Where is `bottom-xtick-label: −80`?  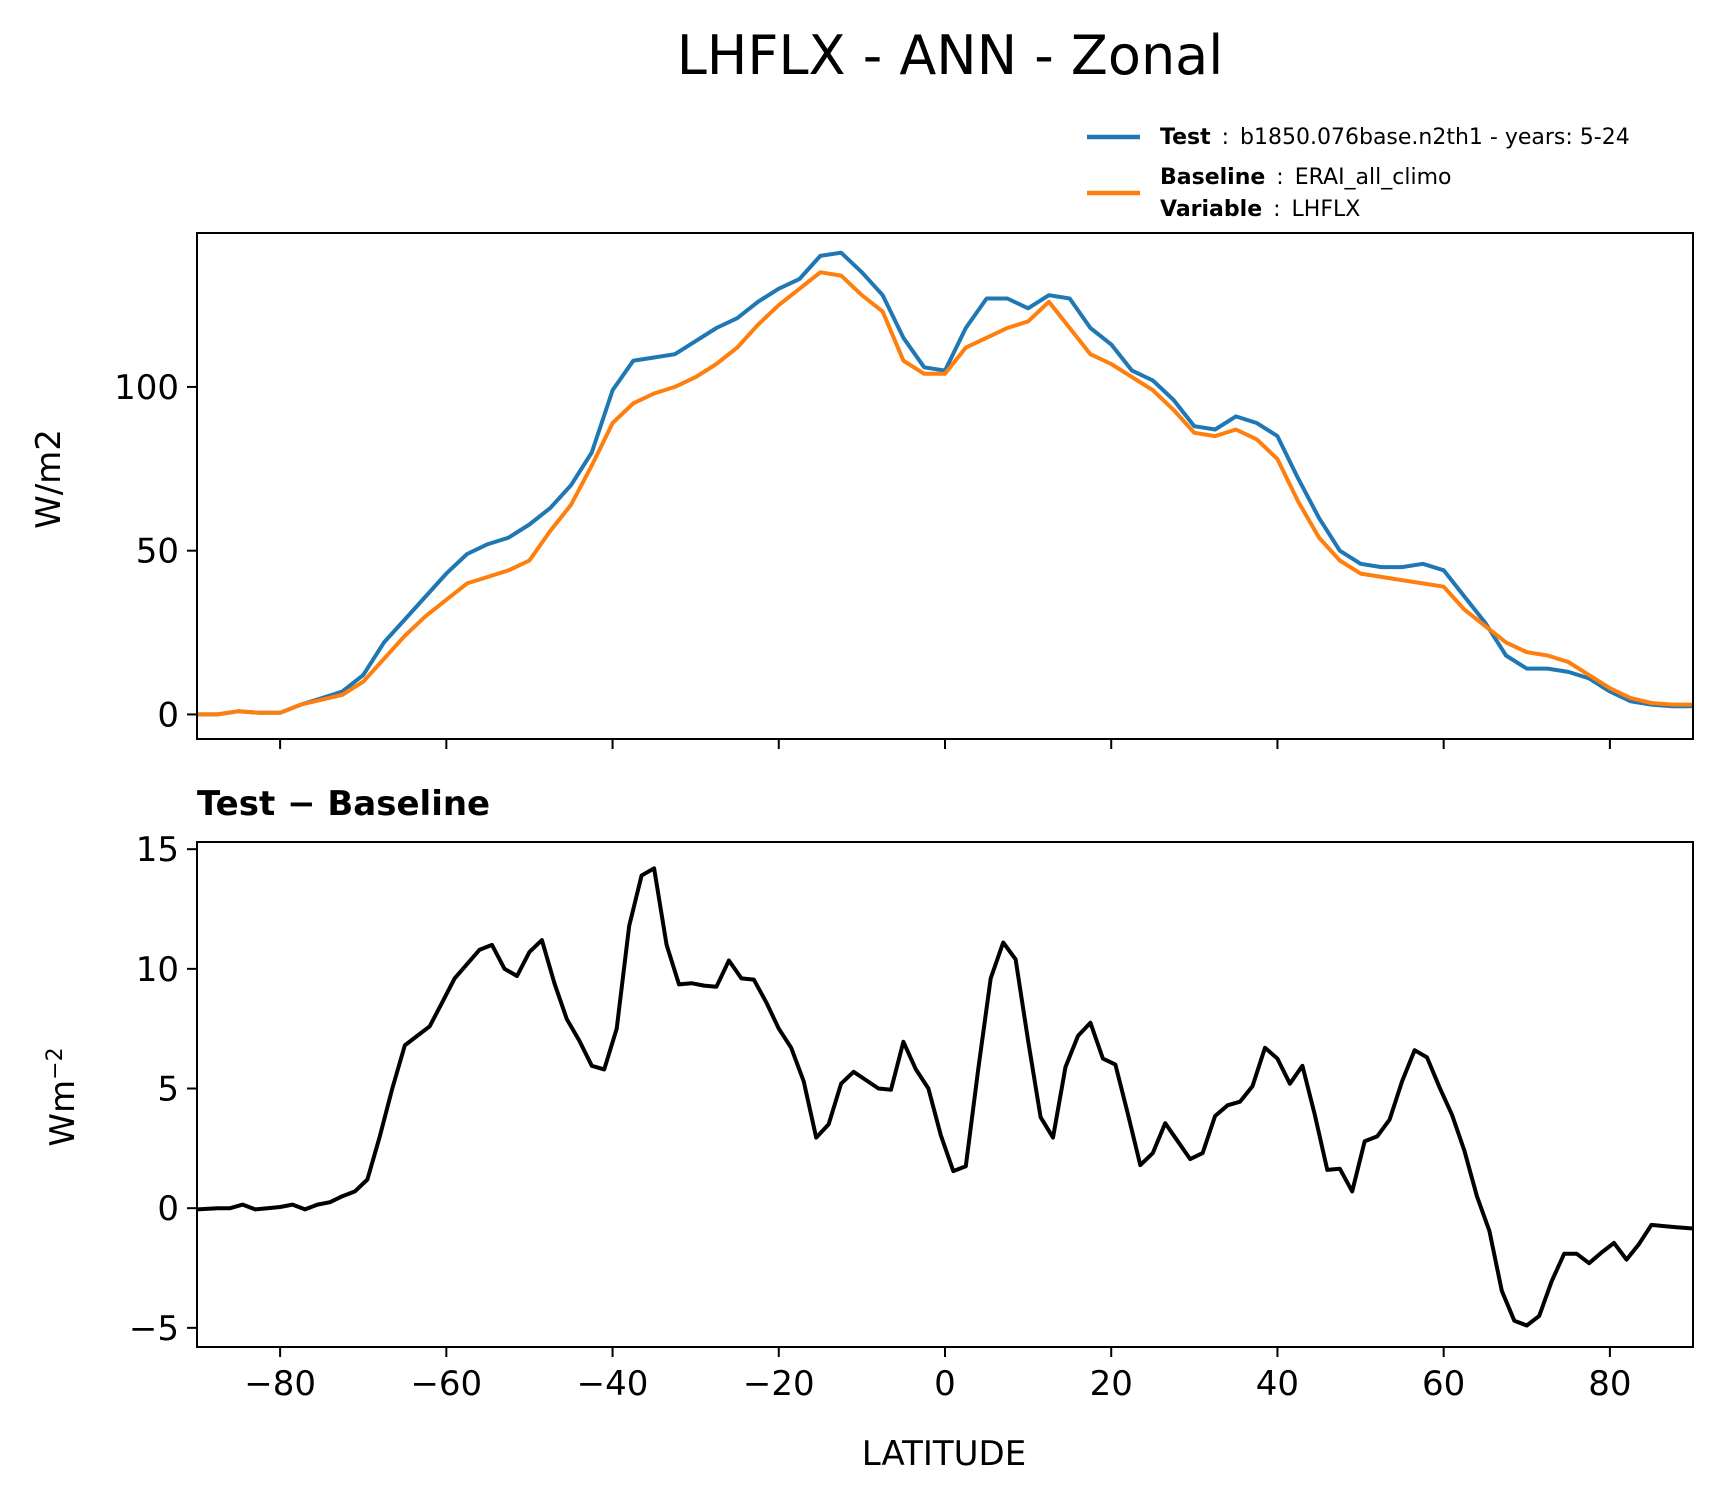
bottom-xtick-label: −80 is located at coordinates (280, 1384).